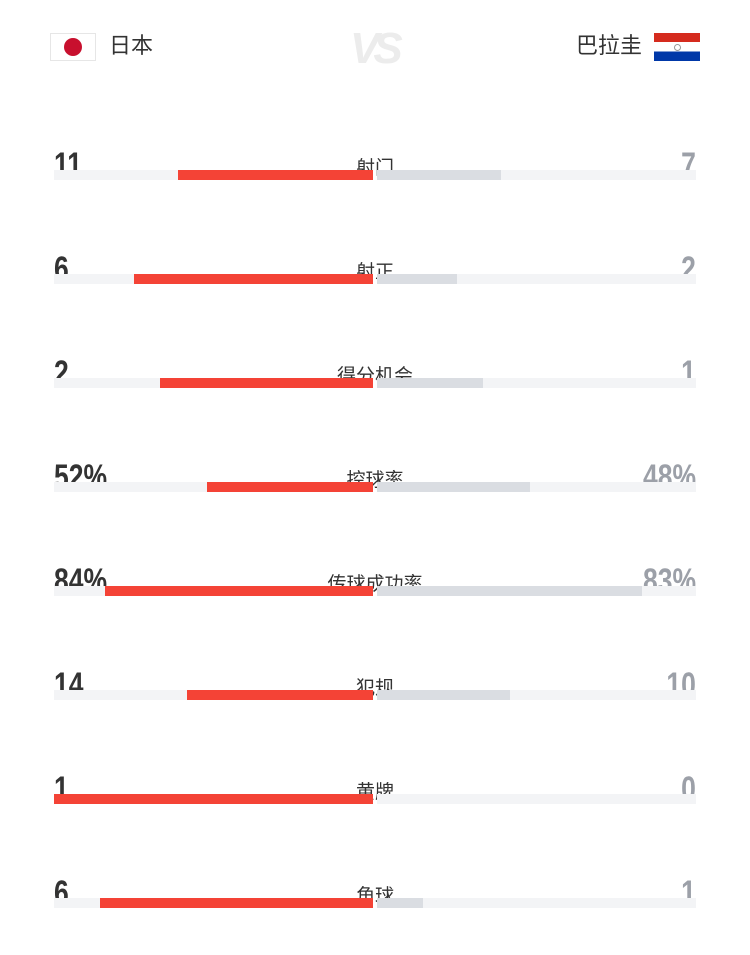 The height and width of the screenshot is (955, 750). I want to click on stat-row: 1 黄牌 0, so click(375, 799).